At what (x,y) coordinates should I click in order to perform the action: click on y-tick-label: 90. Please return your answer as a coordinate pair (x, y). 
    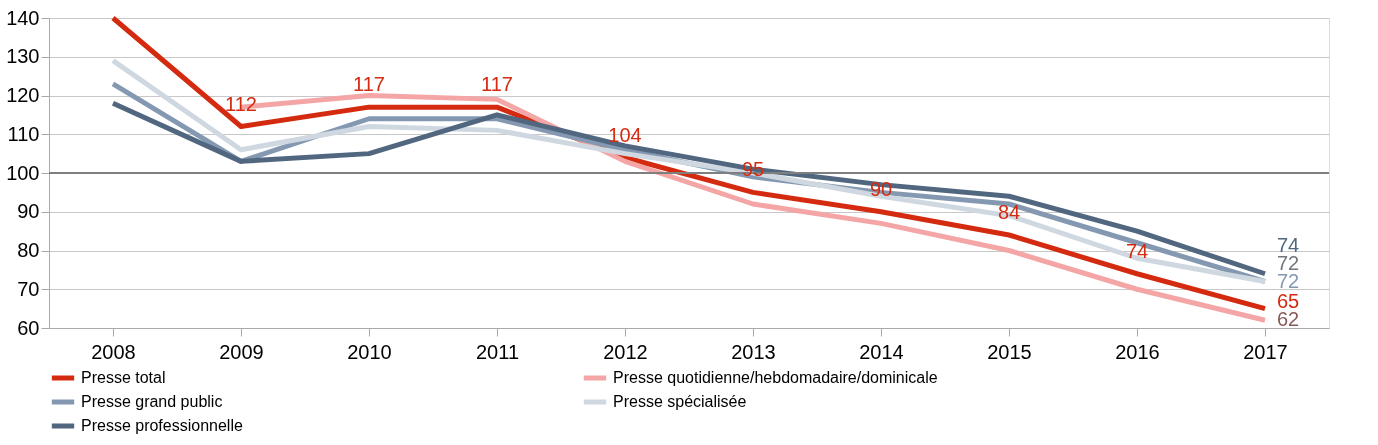
    Looking at the image, I should click on (28, 211).